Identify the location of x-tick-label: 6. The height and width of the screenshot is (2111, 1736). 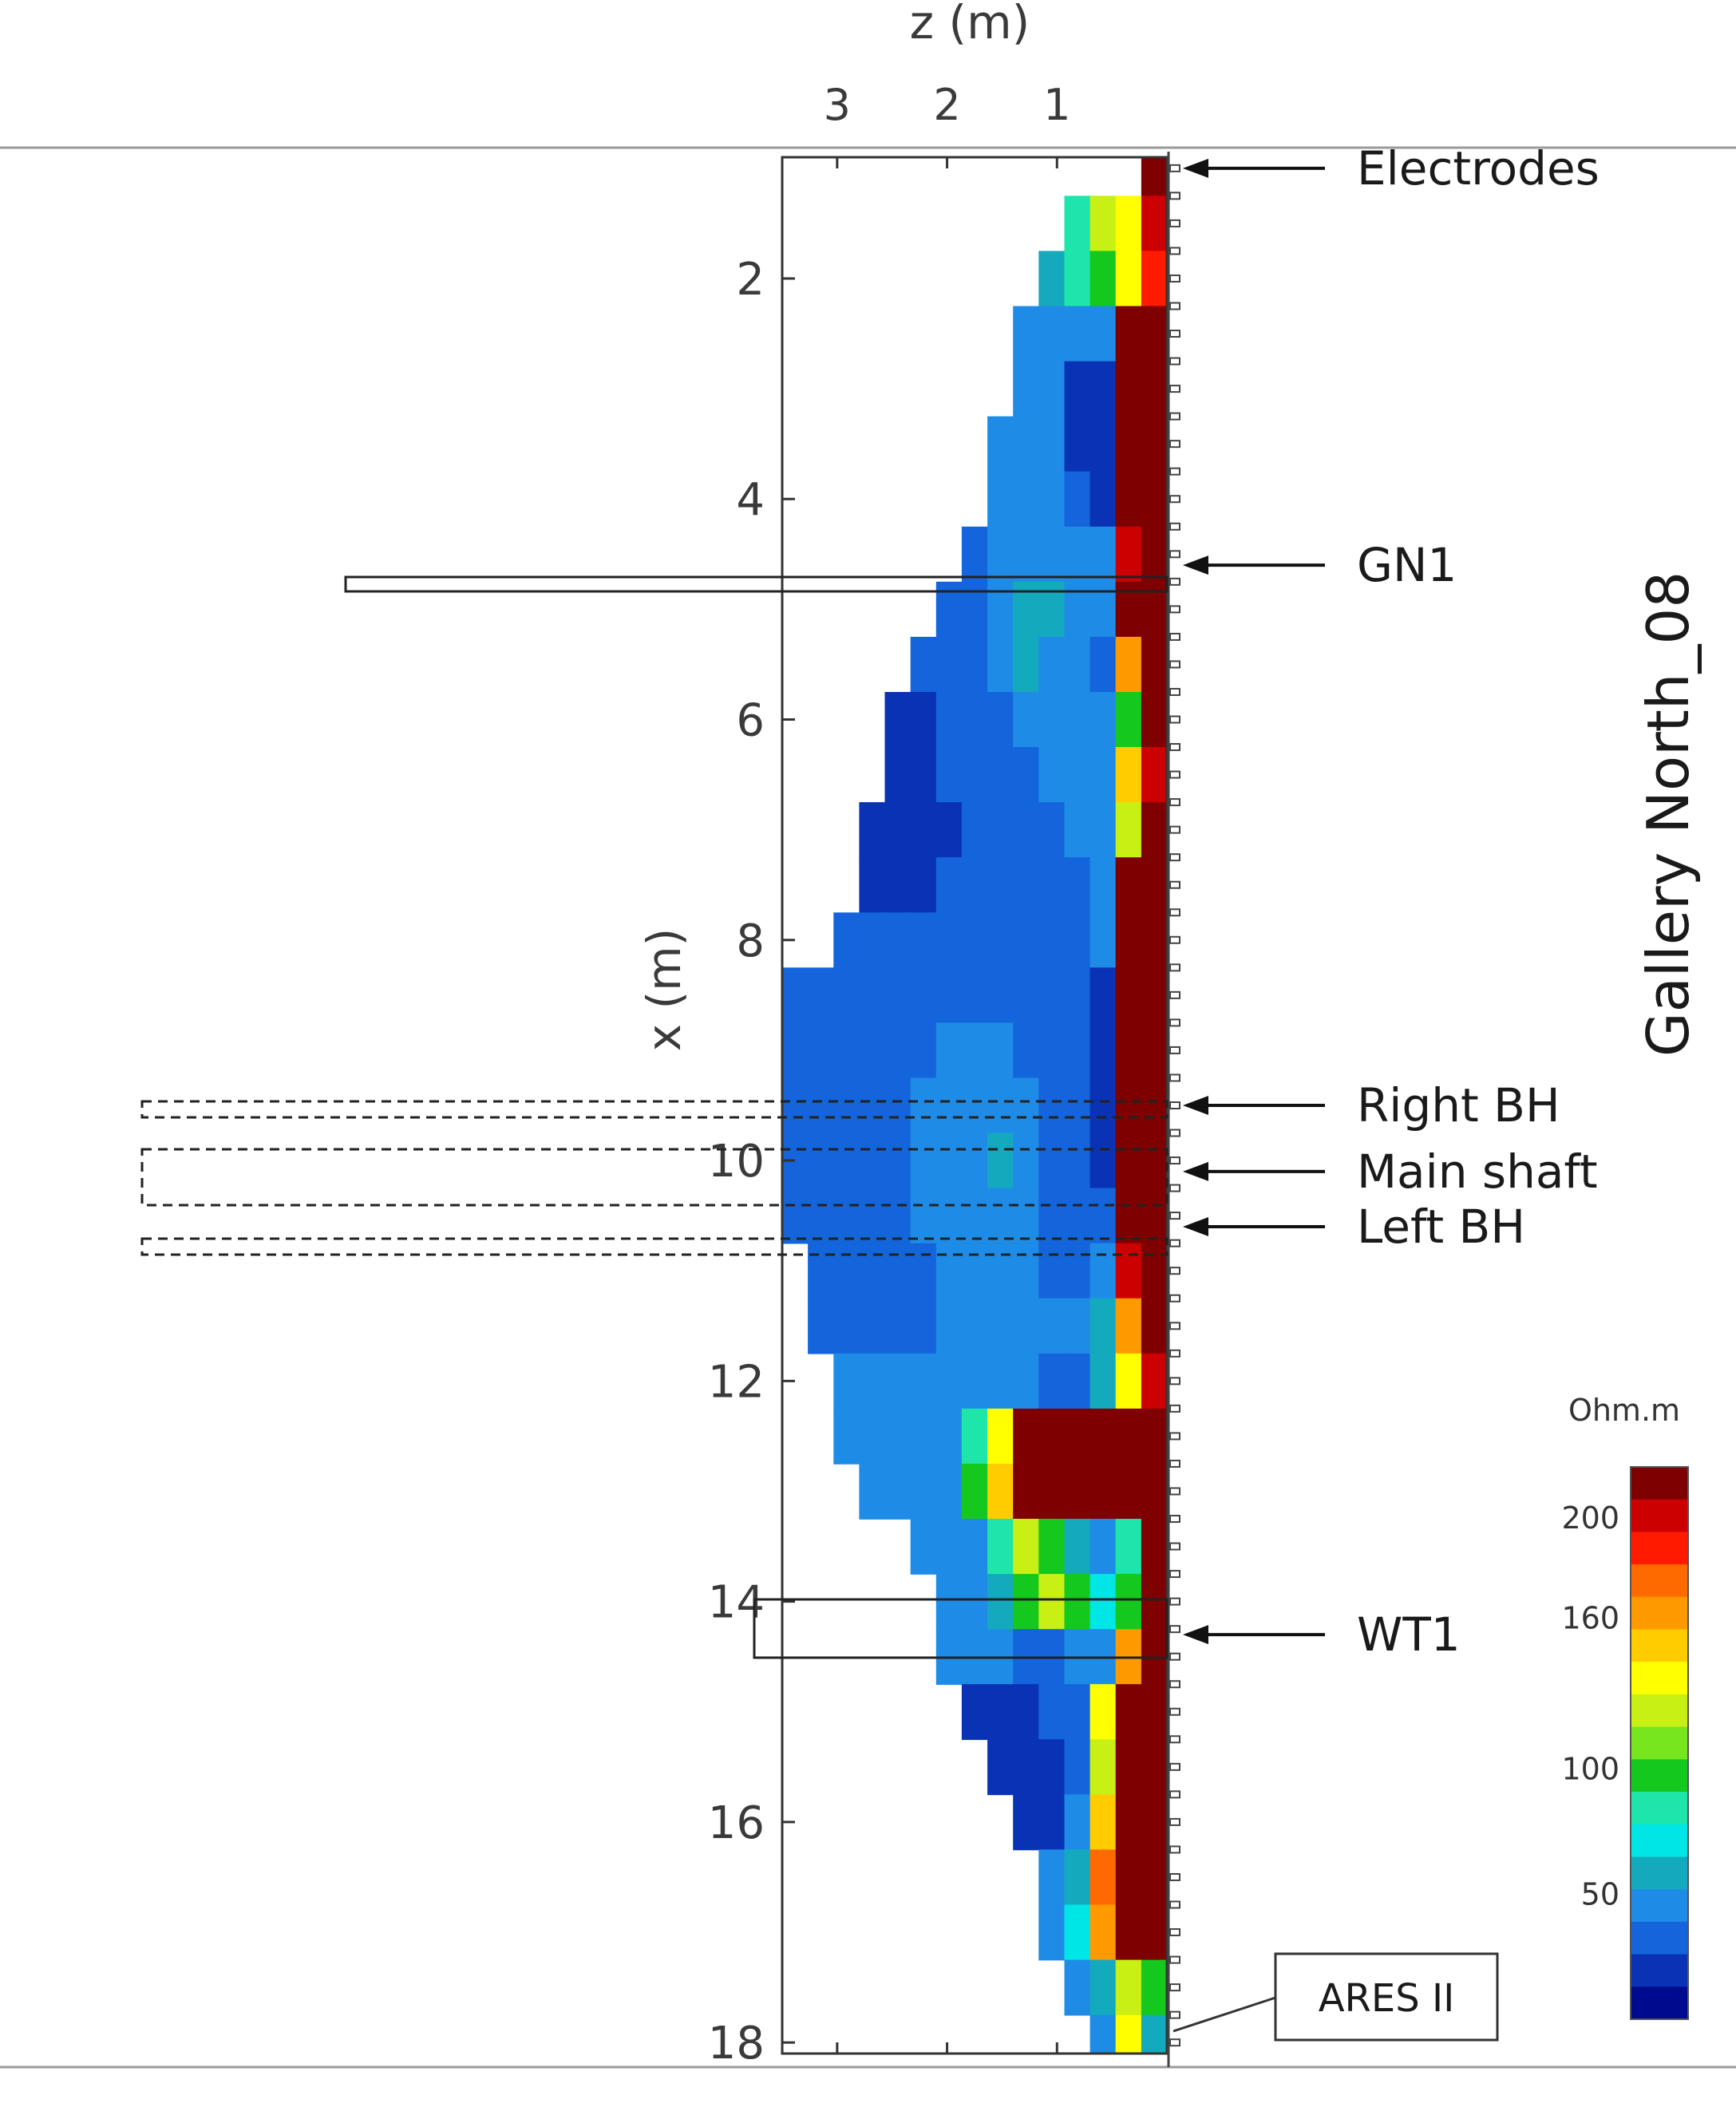
(750, 721).